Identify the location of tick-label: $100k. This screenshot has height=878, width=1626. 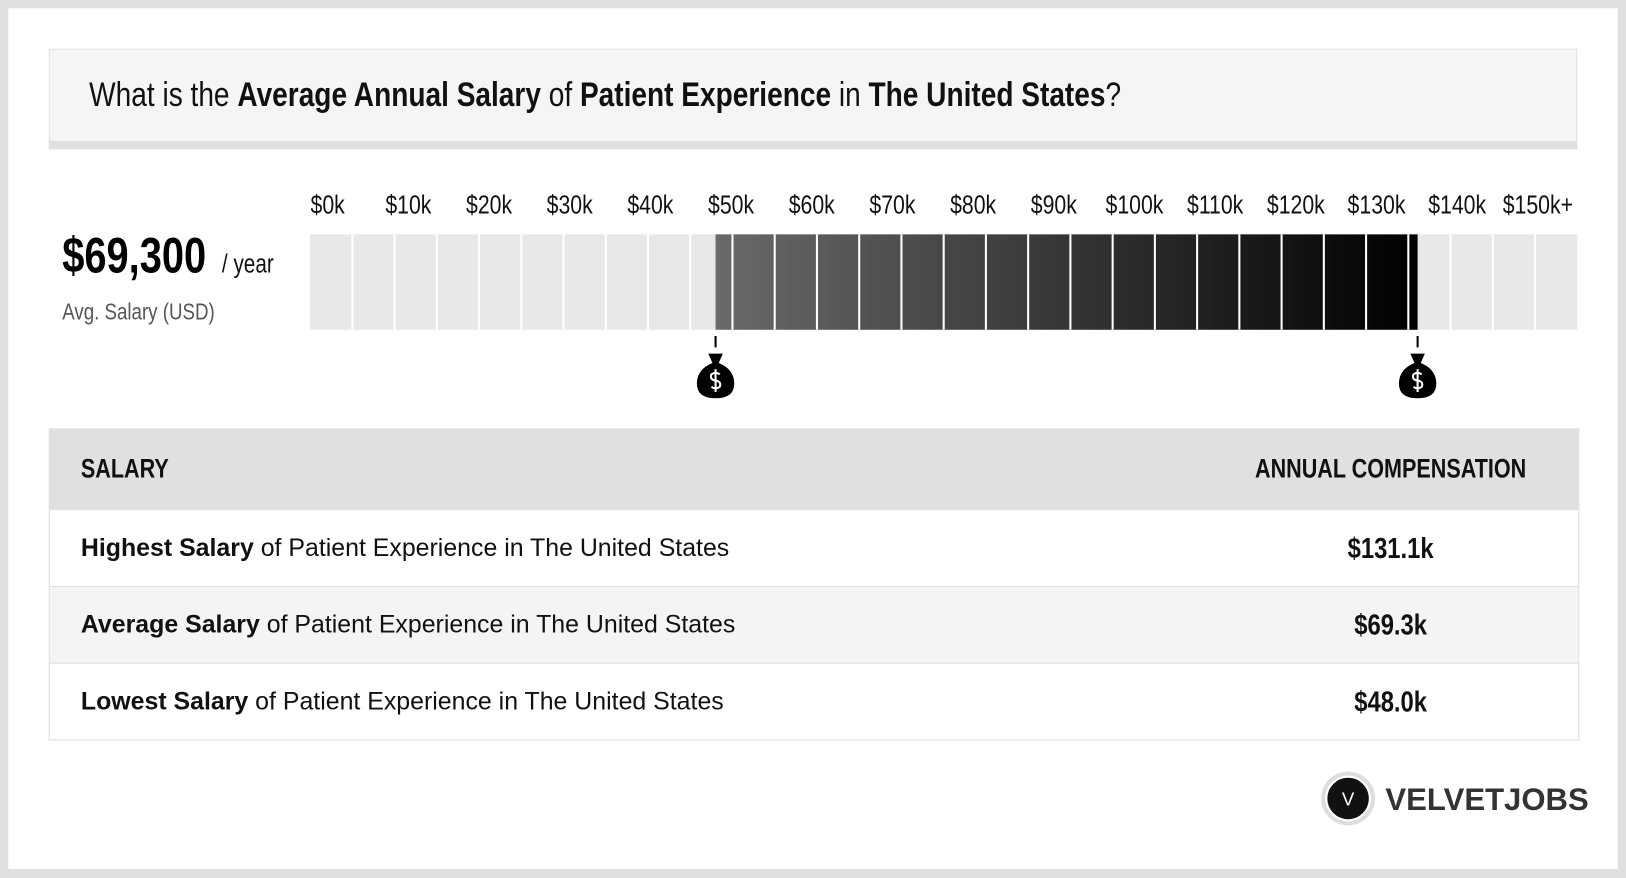
(1135, 206).